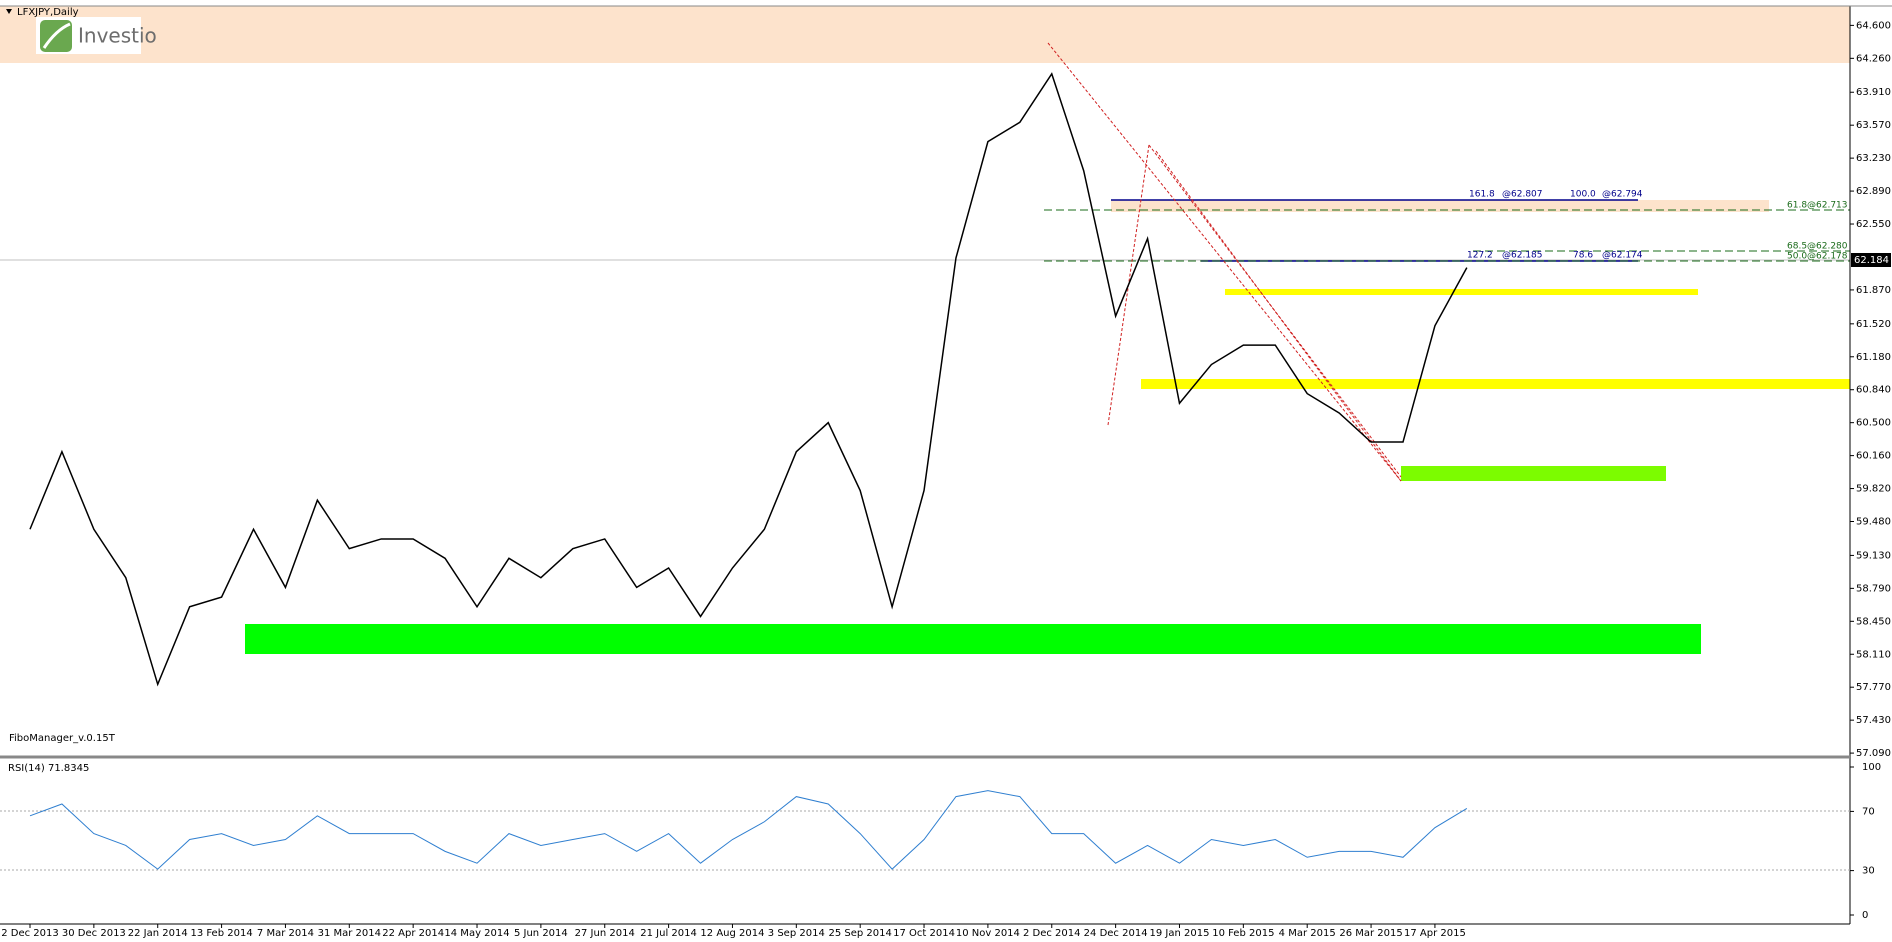  I want to click on panel-title: RSI(14) 71.8345, so click(48, 768).